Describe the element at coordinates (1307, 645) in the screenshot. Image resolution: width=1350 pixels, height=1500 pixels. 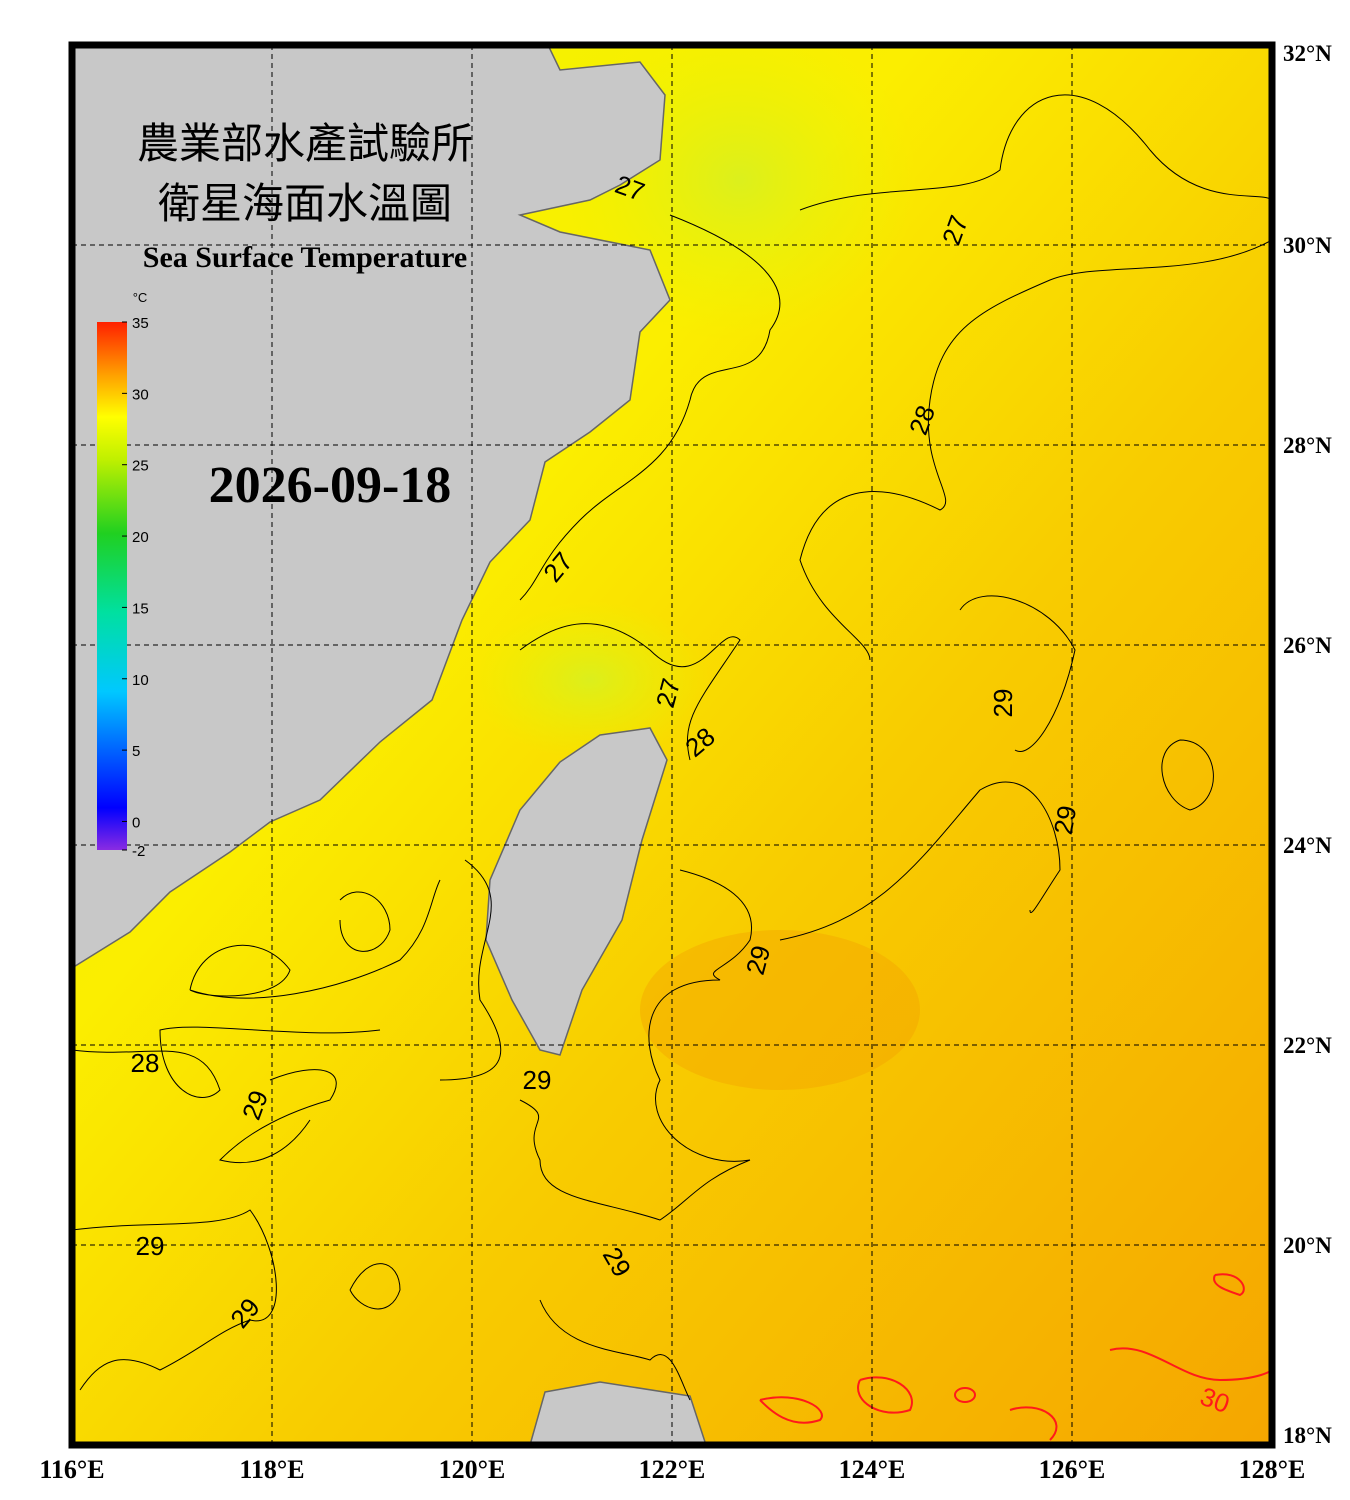
I see `lat-label: 26°N` at that location.